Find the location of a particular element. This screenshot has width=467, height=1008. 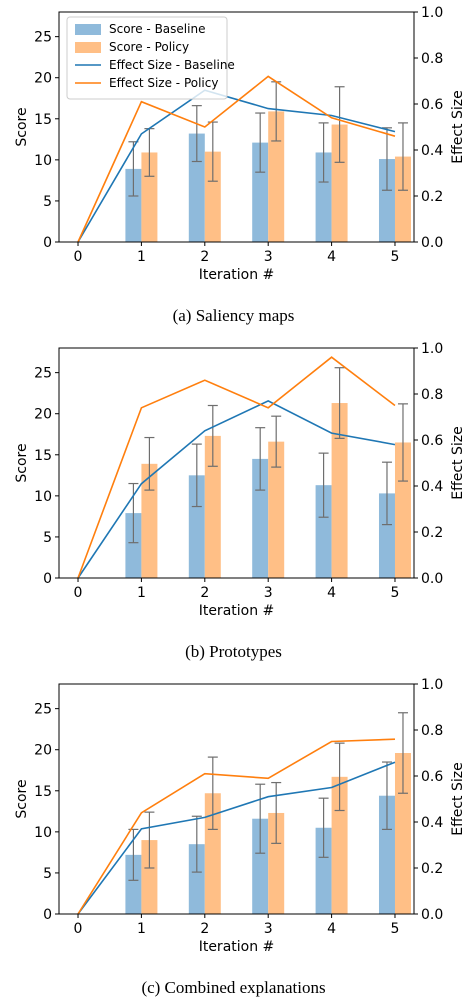

policy-effect-size-line is located at coordinates (236, 159).